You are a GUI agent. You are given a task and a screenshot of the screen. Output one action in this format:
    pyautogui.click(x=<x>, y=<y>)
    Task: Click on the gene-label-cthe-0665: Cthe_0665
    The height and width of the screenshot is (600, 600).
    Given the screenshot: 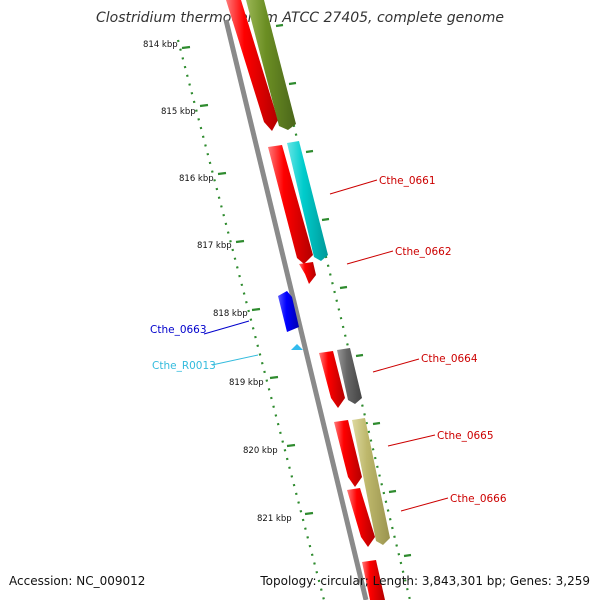 What is the action you would take?
    pyautogui.click(x=465, y=436)
    